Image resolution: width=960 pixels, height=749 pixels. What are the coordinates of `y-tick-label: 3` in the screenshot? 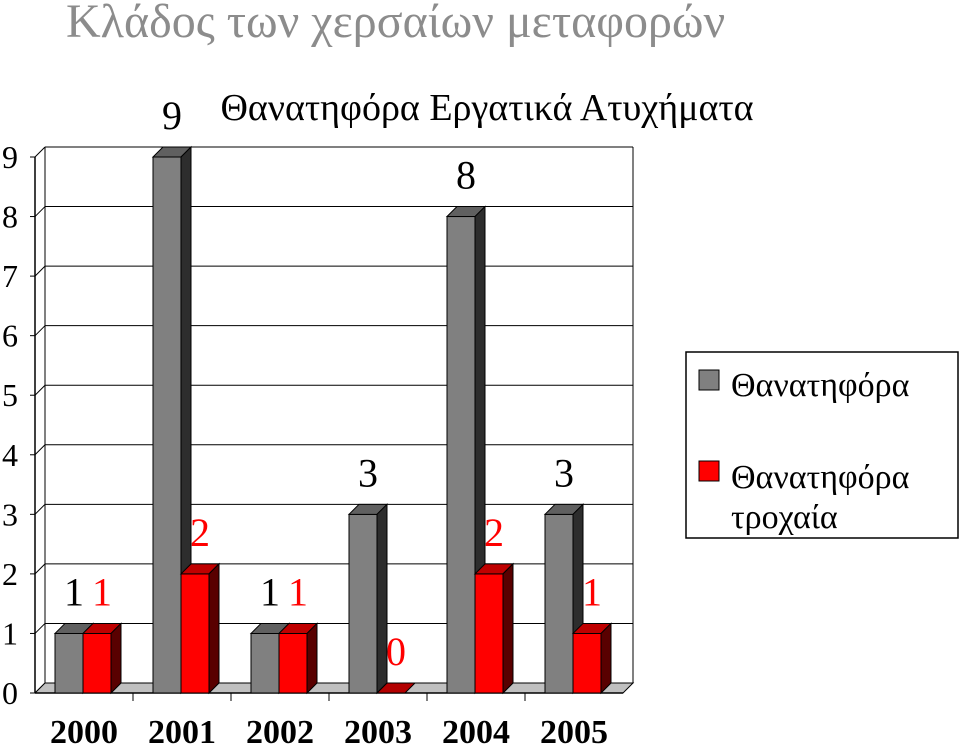 It's located at (10, 514).